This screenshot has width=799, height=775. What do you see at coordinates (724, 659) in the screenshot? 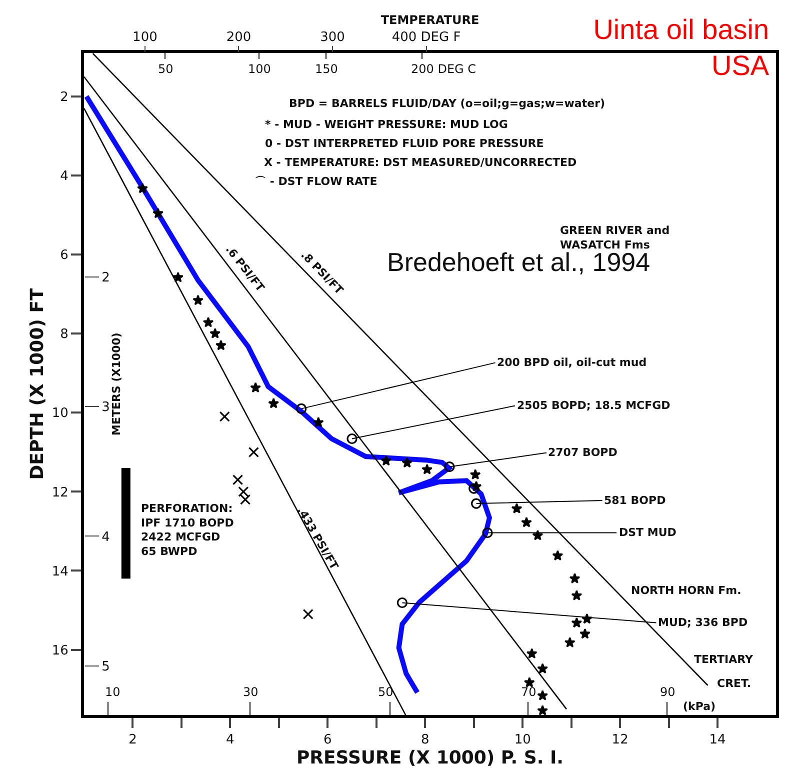
I see `annotation: TERTIARY` at bounding box center [724, 659].